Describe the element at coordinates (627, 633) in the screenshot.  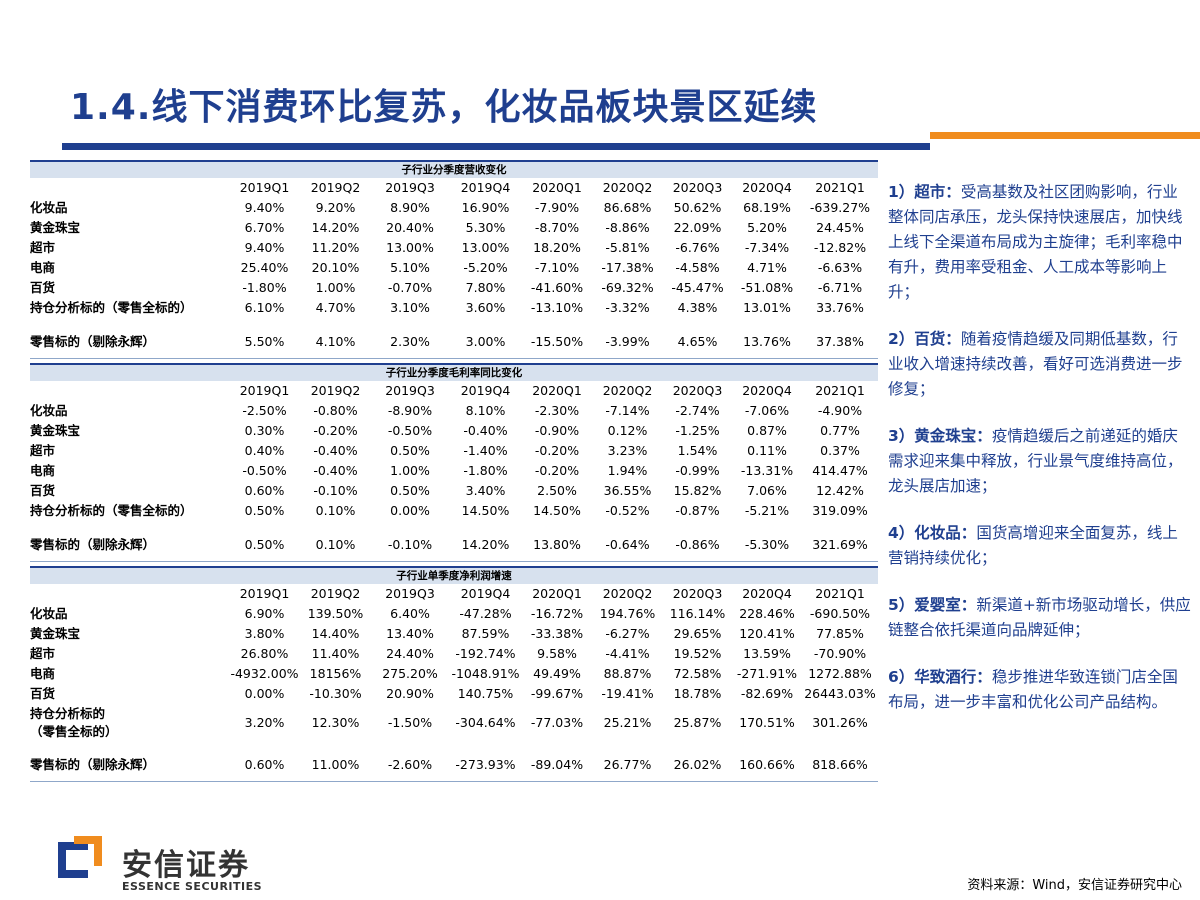
I see `table-cell: -6.27%` at that location.